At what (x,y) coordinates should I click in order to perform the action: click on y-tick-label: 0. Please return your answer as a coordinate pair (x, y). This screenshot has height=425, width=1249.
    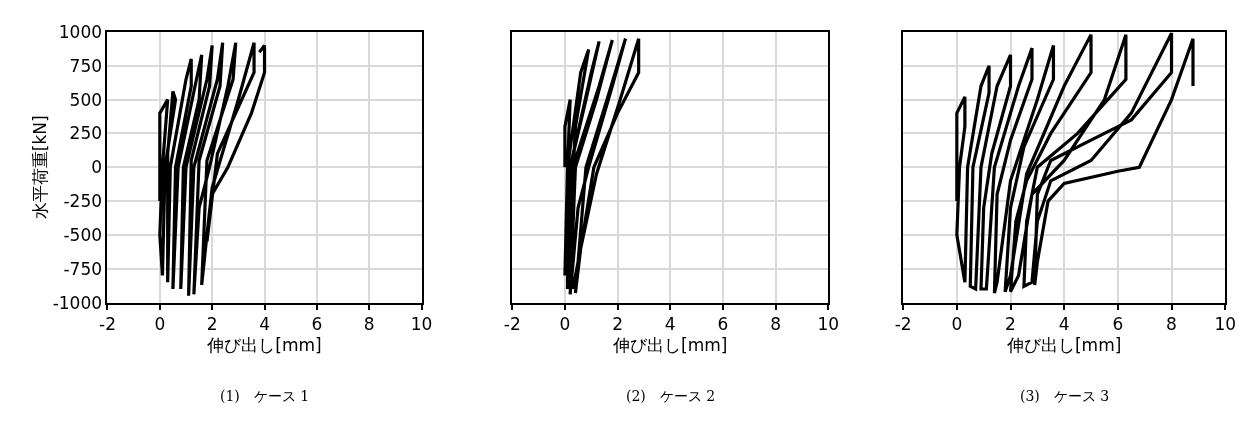
    Looking at the image, I should click on (97, 167).